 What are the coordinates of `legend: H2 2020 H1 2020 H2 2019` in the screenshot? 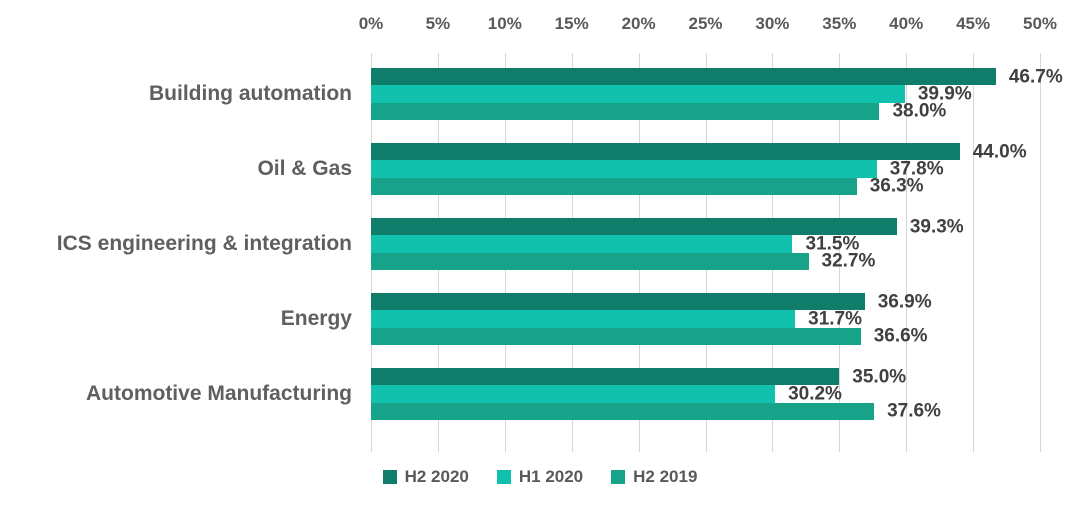 It's located at (540, 477).